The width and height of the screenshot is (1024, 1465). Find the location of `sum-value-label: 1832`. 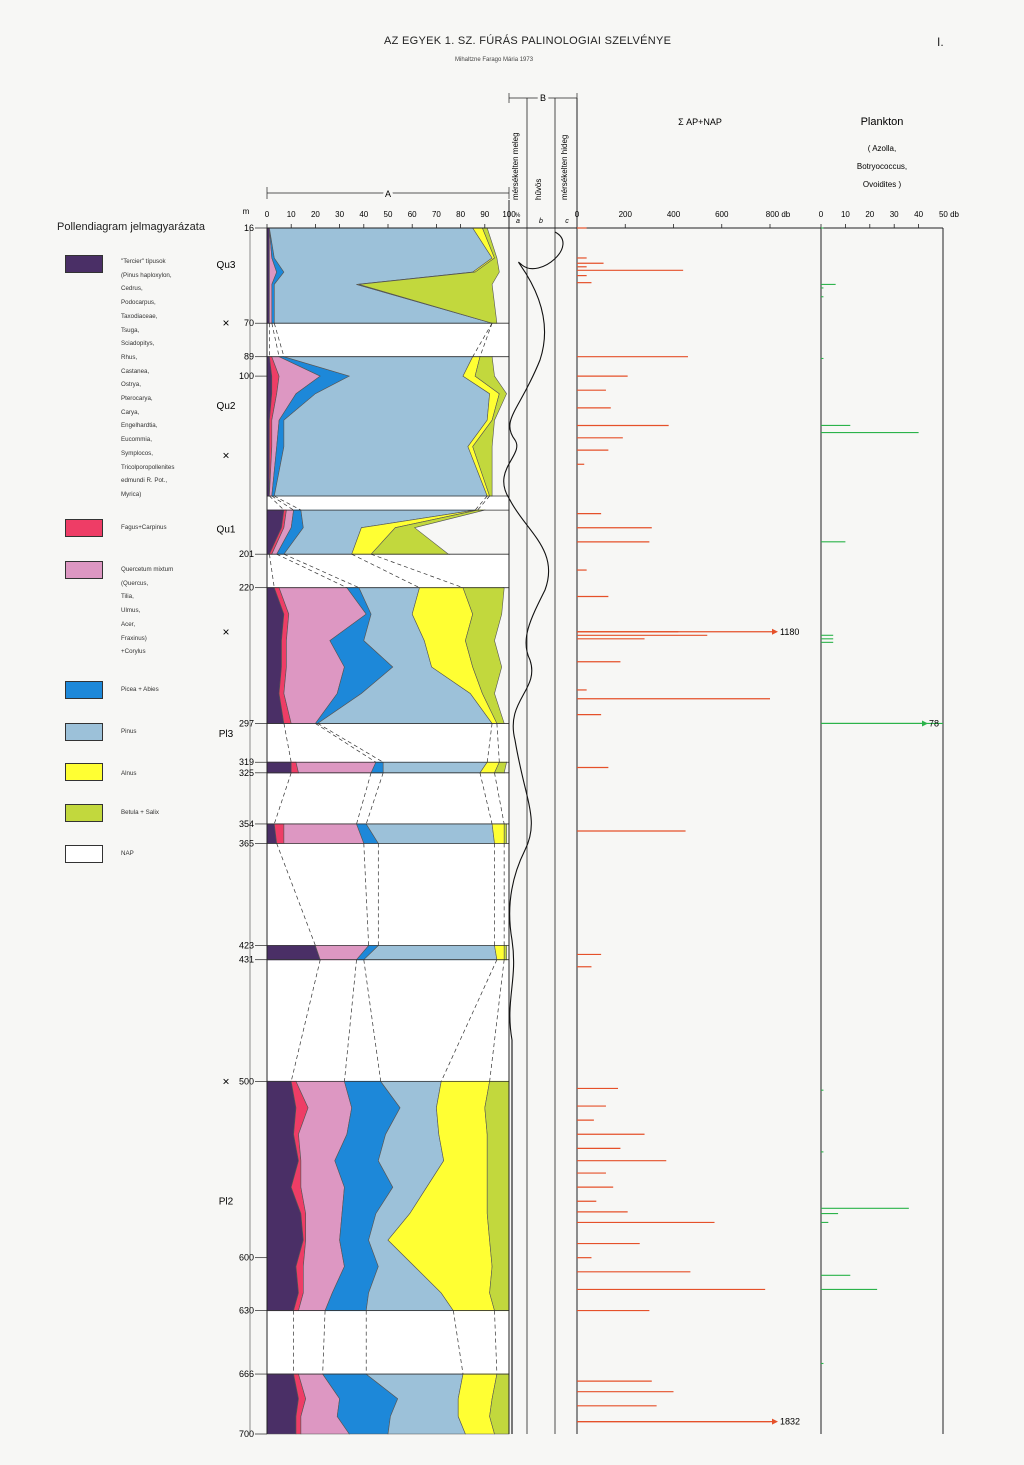

sum-value-label: 1832 is located at coordinates (790, 1422).